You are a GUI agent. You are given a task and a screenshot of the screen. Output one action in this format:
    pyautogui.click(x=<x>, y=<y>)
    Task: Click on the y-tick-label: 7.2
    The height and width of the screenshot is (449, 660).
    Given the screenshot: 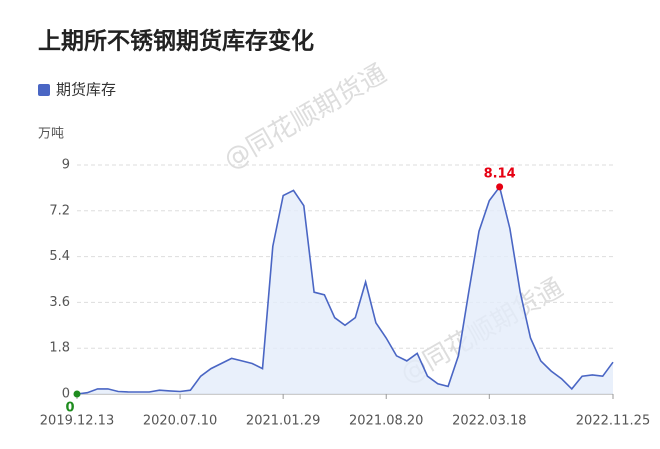 What is the action you would take?
    pyautogui.click(x=59, y=210)
    